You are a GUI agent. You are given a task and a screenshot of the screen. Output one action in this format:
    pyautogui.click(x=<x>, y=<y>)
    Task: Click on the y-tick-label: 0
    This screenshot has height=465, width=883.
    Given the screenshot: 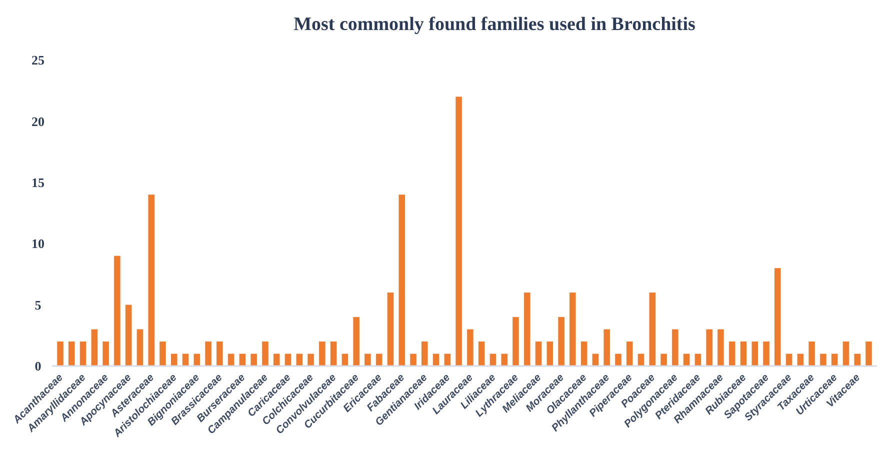 What is the action you would take?
    pyautogui.click(x=38, y=366)
    